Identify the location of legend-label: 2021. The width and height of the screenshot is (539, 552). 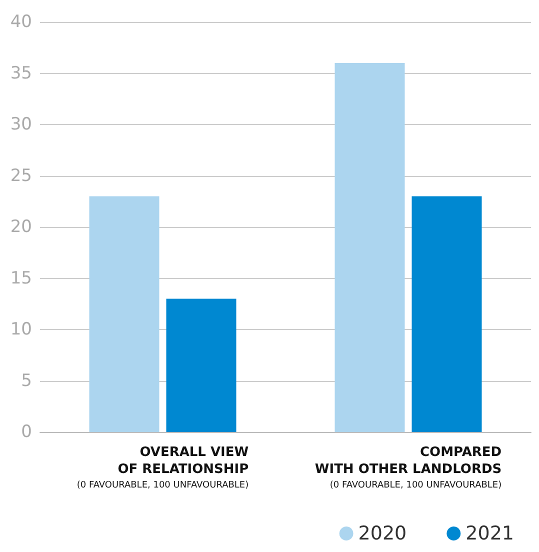
(490, 533).